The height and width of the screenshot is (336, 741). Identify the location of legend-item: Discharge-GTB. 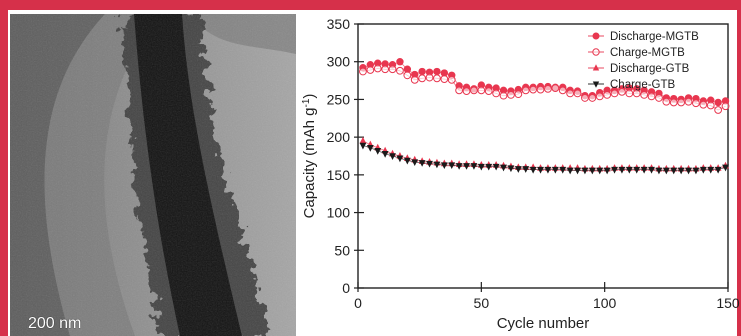
(639, 69).